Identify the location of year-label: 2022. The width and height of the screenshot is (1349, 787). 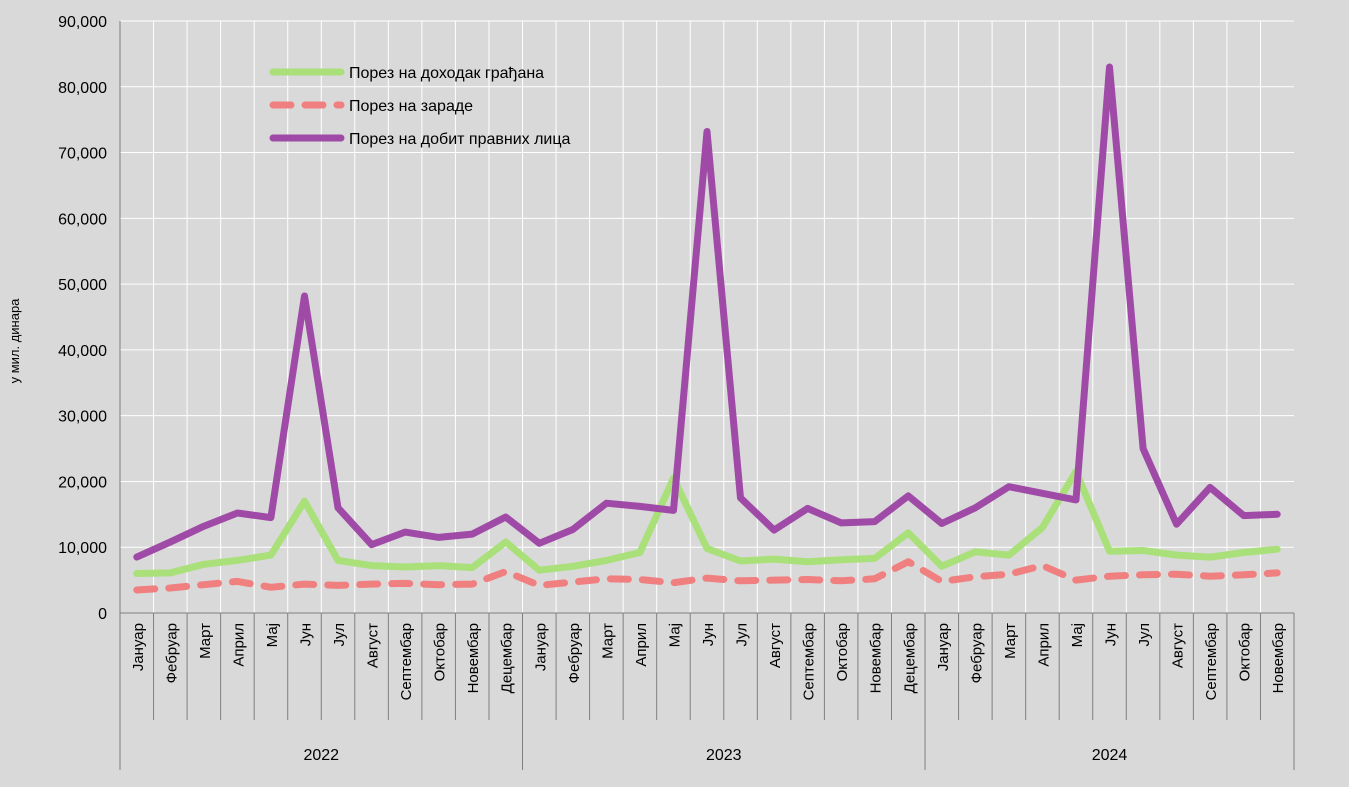
(321, 755).